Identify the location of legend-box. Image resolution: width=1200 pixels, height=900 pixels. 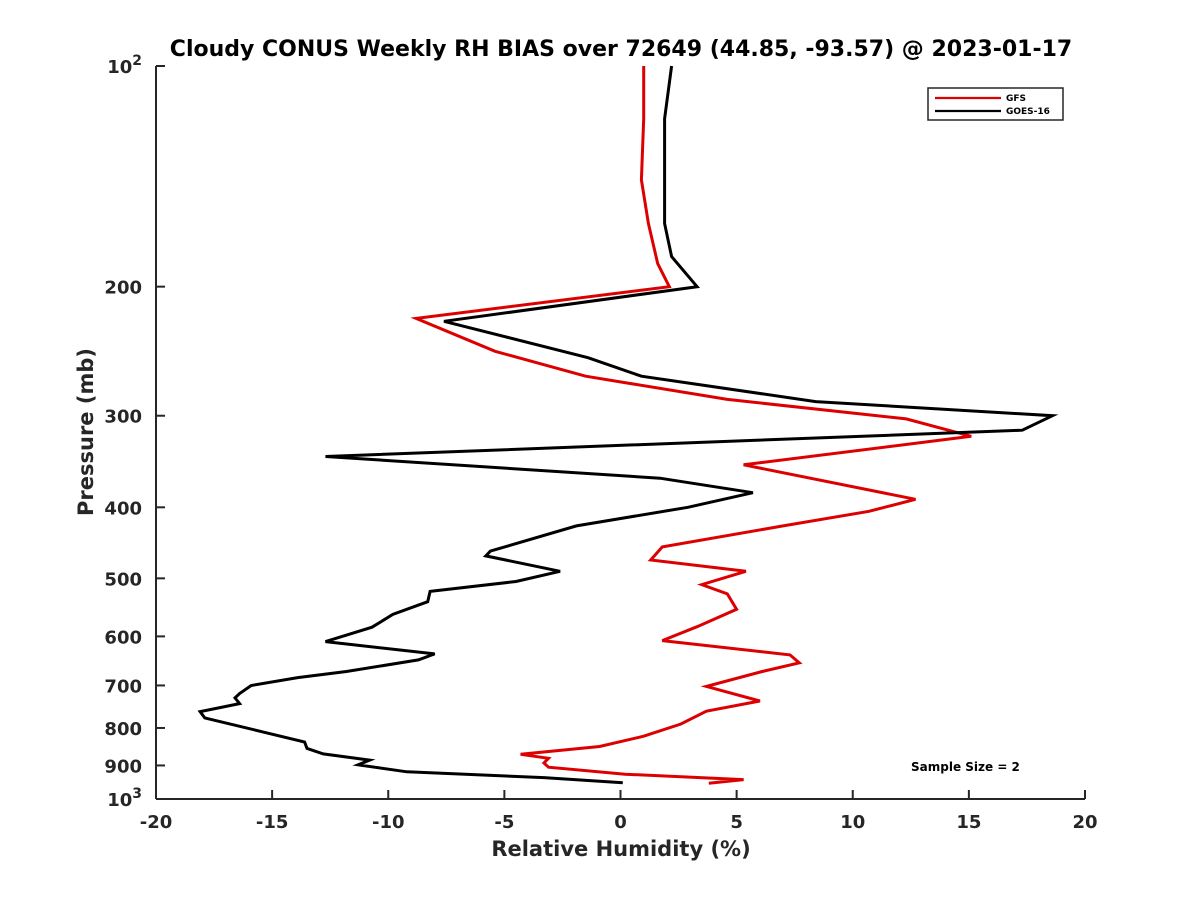
(995, 104).